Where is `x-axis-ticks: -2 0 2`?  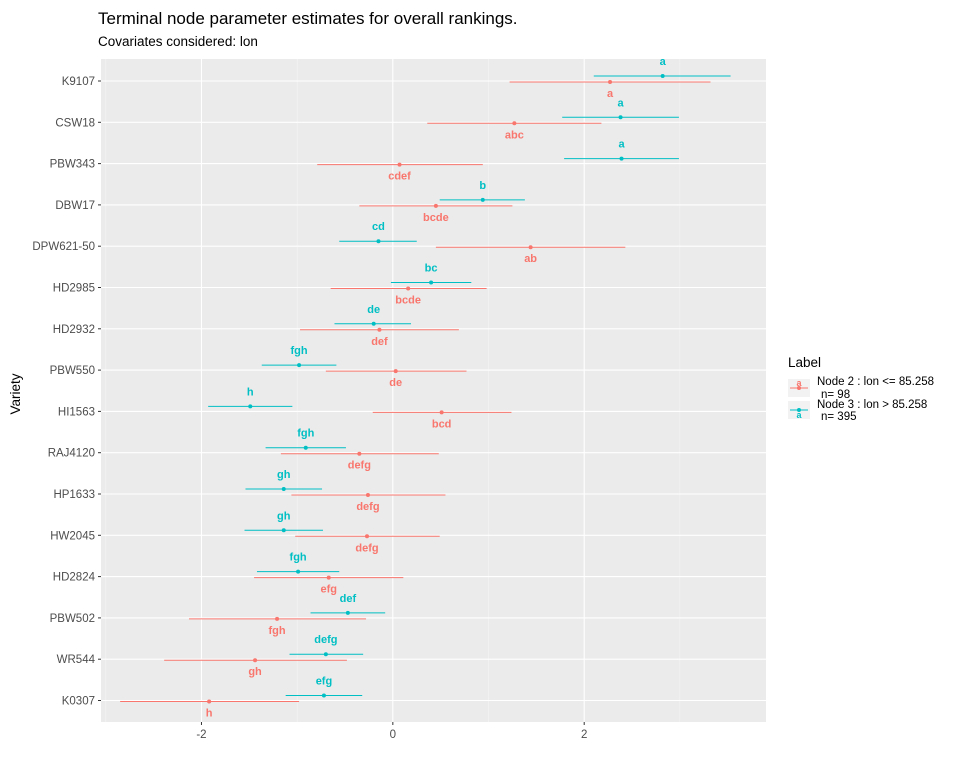 x-axis-ticks: -2 0 2 is located at coordinates (391, 731).